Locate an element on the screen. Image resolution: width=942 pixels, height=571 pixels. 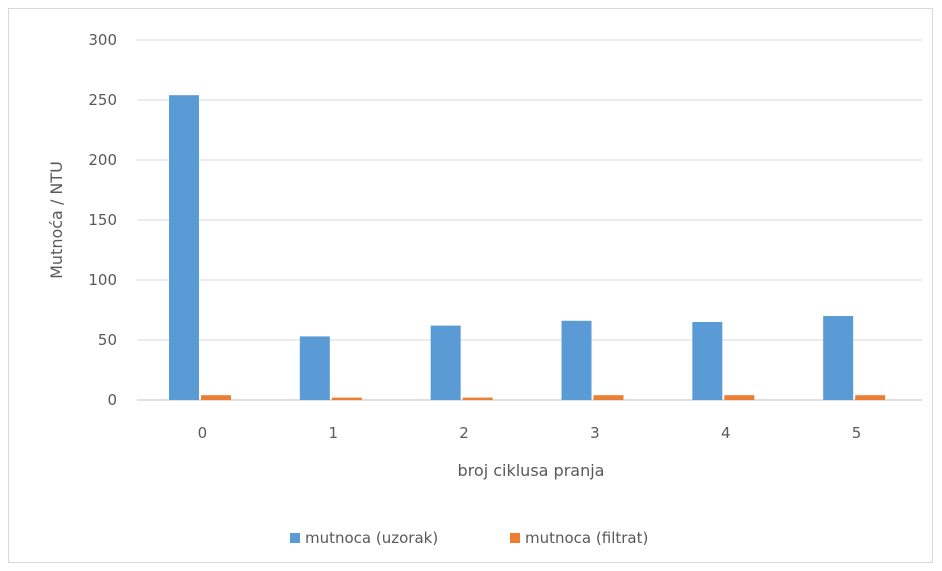
legend-swatch-filtrat is located at coordinates (515, 538).